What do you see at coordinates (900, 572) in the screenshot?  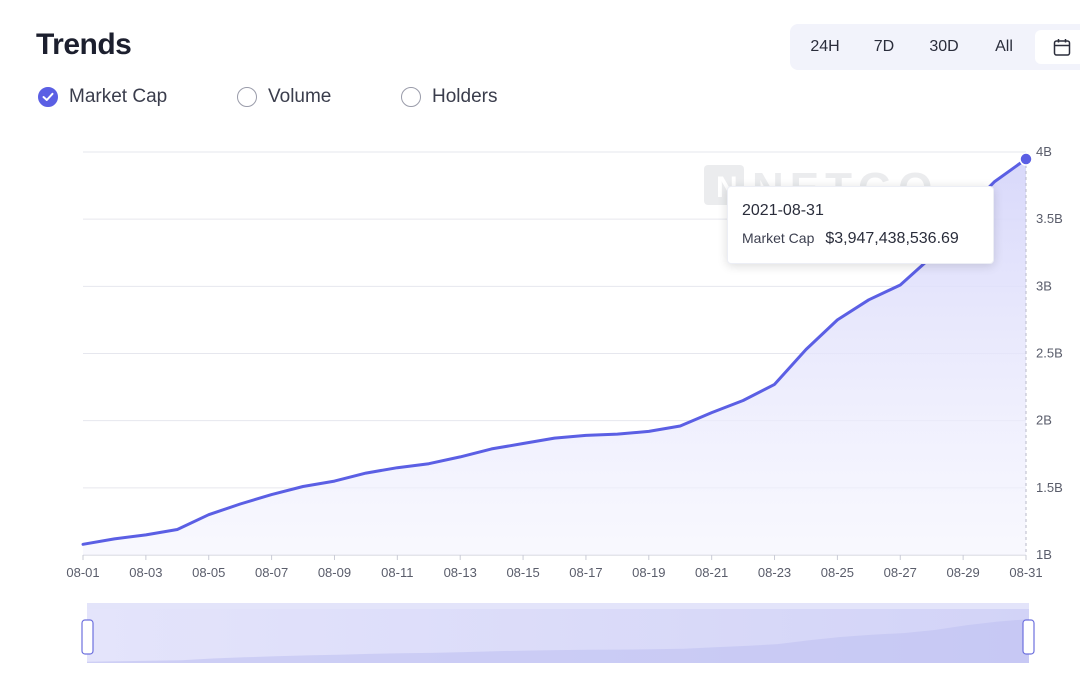 I see `x-tick-label: 08-27` at bounding box center [900, 572].